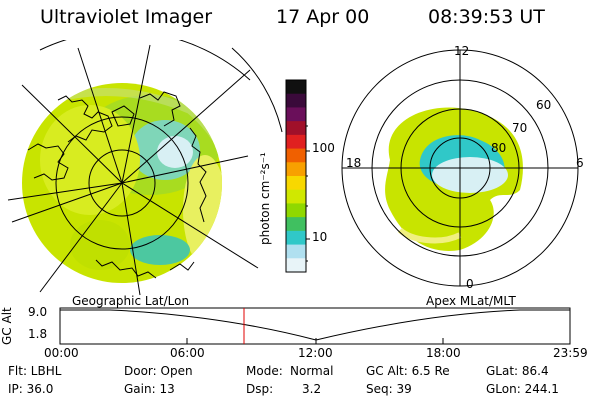 Image resolution: width=600 pixels, height=400 pixels. Describe the element at coordinates (31, 389) in the screenshot. I see `ip-info: IP: 36.0` at that location.